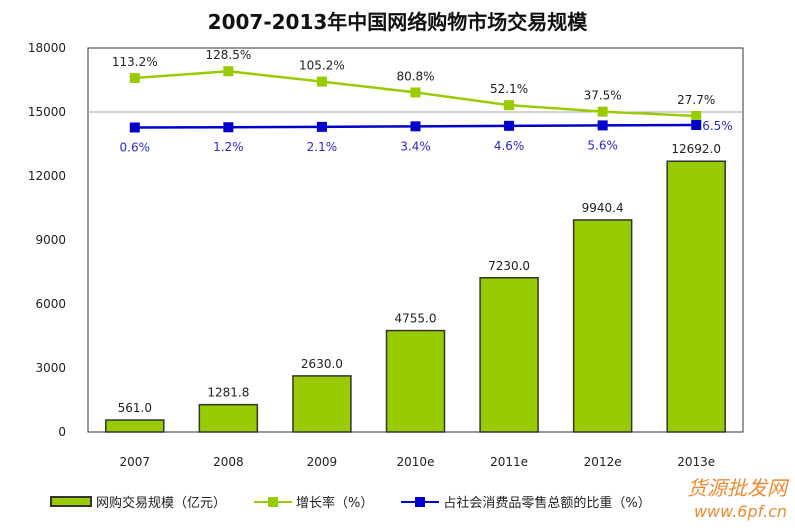 This screenshot has height=532, width=795. What do you see at coordinates (603, 208) in the screenshot?
I see `bar-data-label: 9940.4` at bounding box center [603, 208].